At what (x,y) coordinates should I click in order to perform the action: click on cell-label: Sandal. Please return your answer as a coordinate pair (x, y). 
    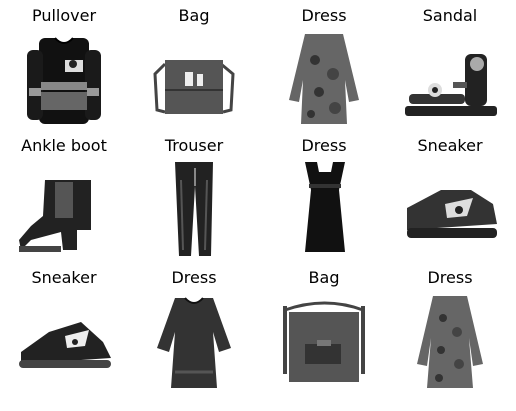
    Looking at the image, I should click on (450, 15).